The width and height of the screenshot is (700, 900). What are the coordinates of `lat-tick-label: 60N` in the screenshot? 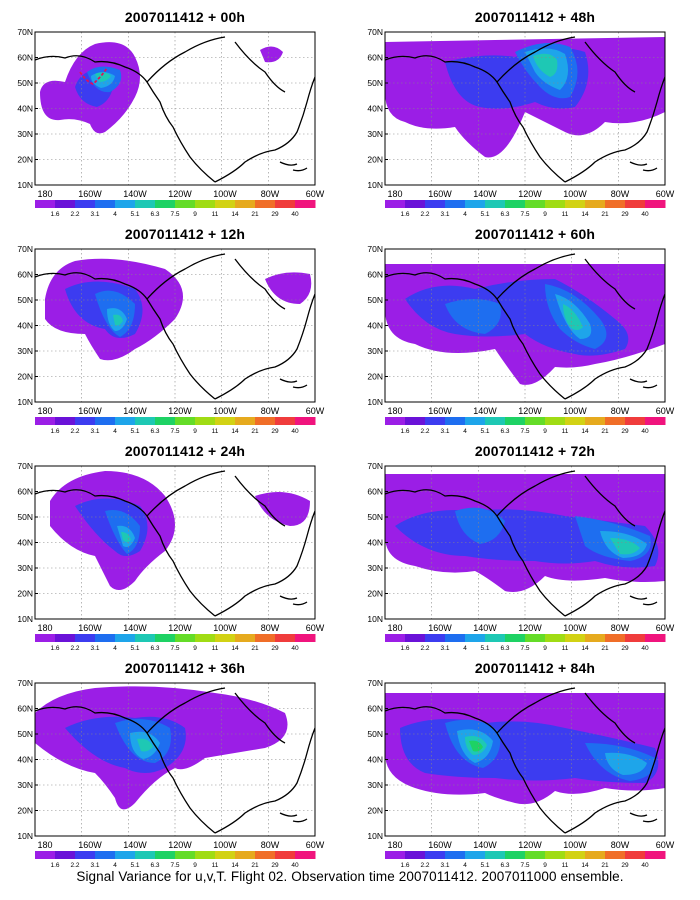 It's located at (375, 492).